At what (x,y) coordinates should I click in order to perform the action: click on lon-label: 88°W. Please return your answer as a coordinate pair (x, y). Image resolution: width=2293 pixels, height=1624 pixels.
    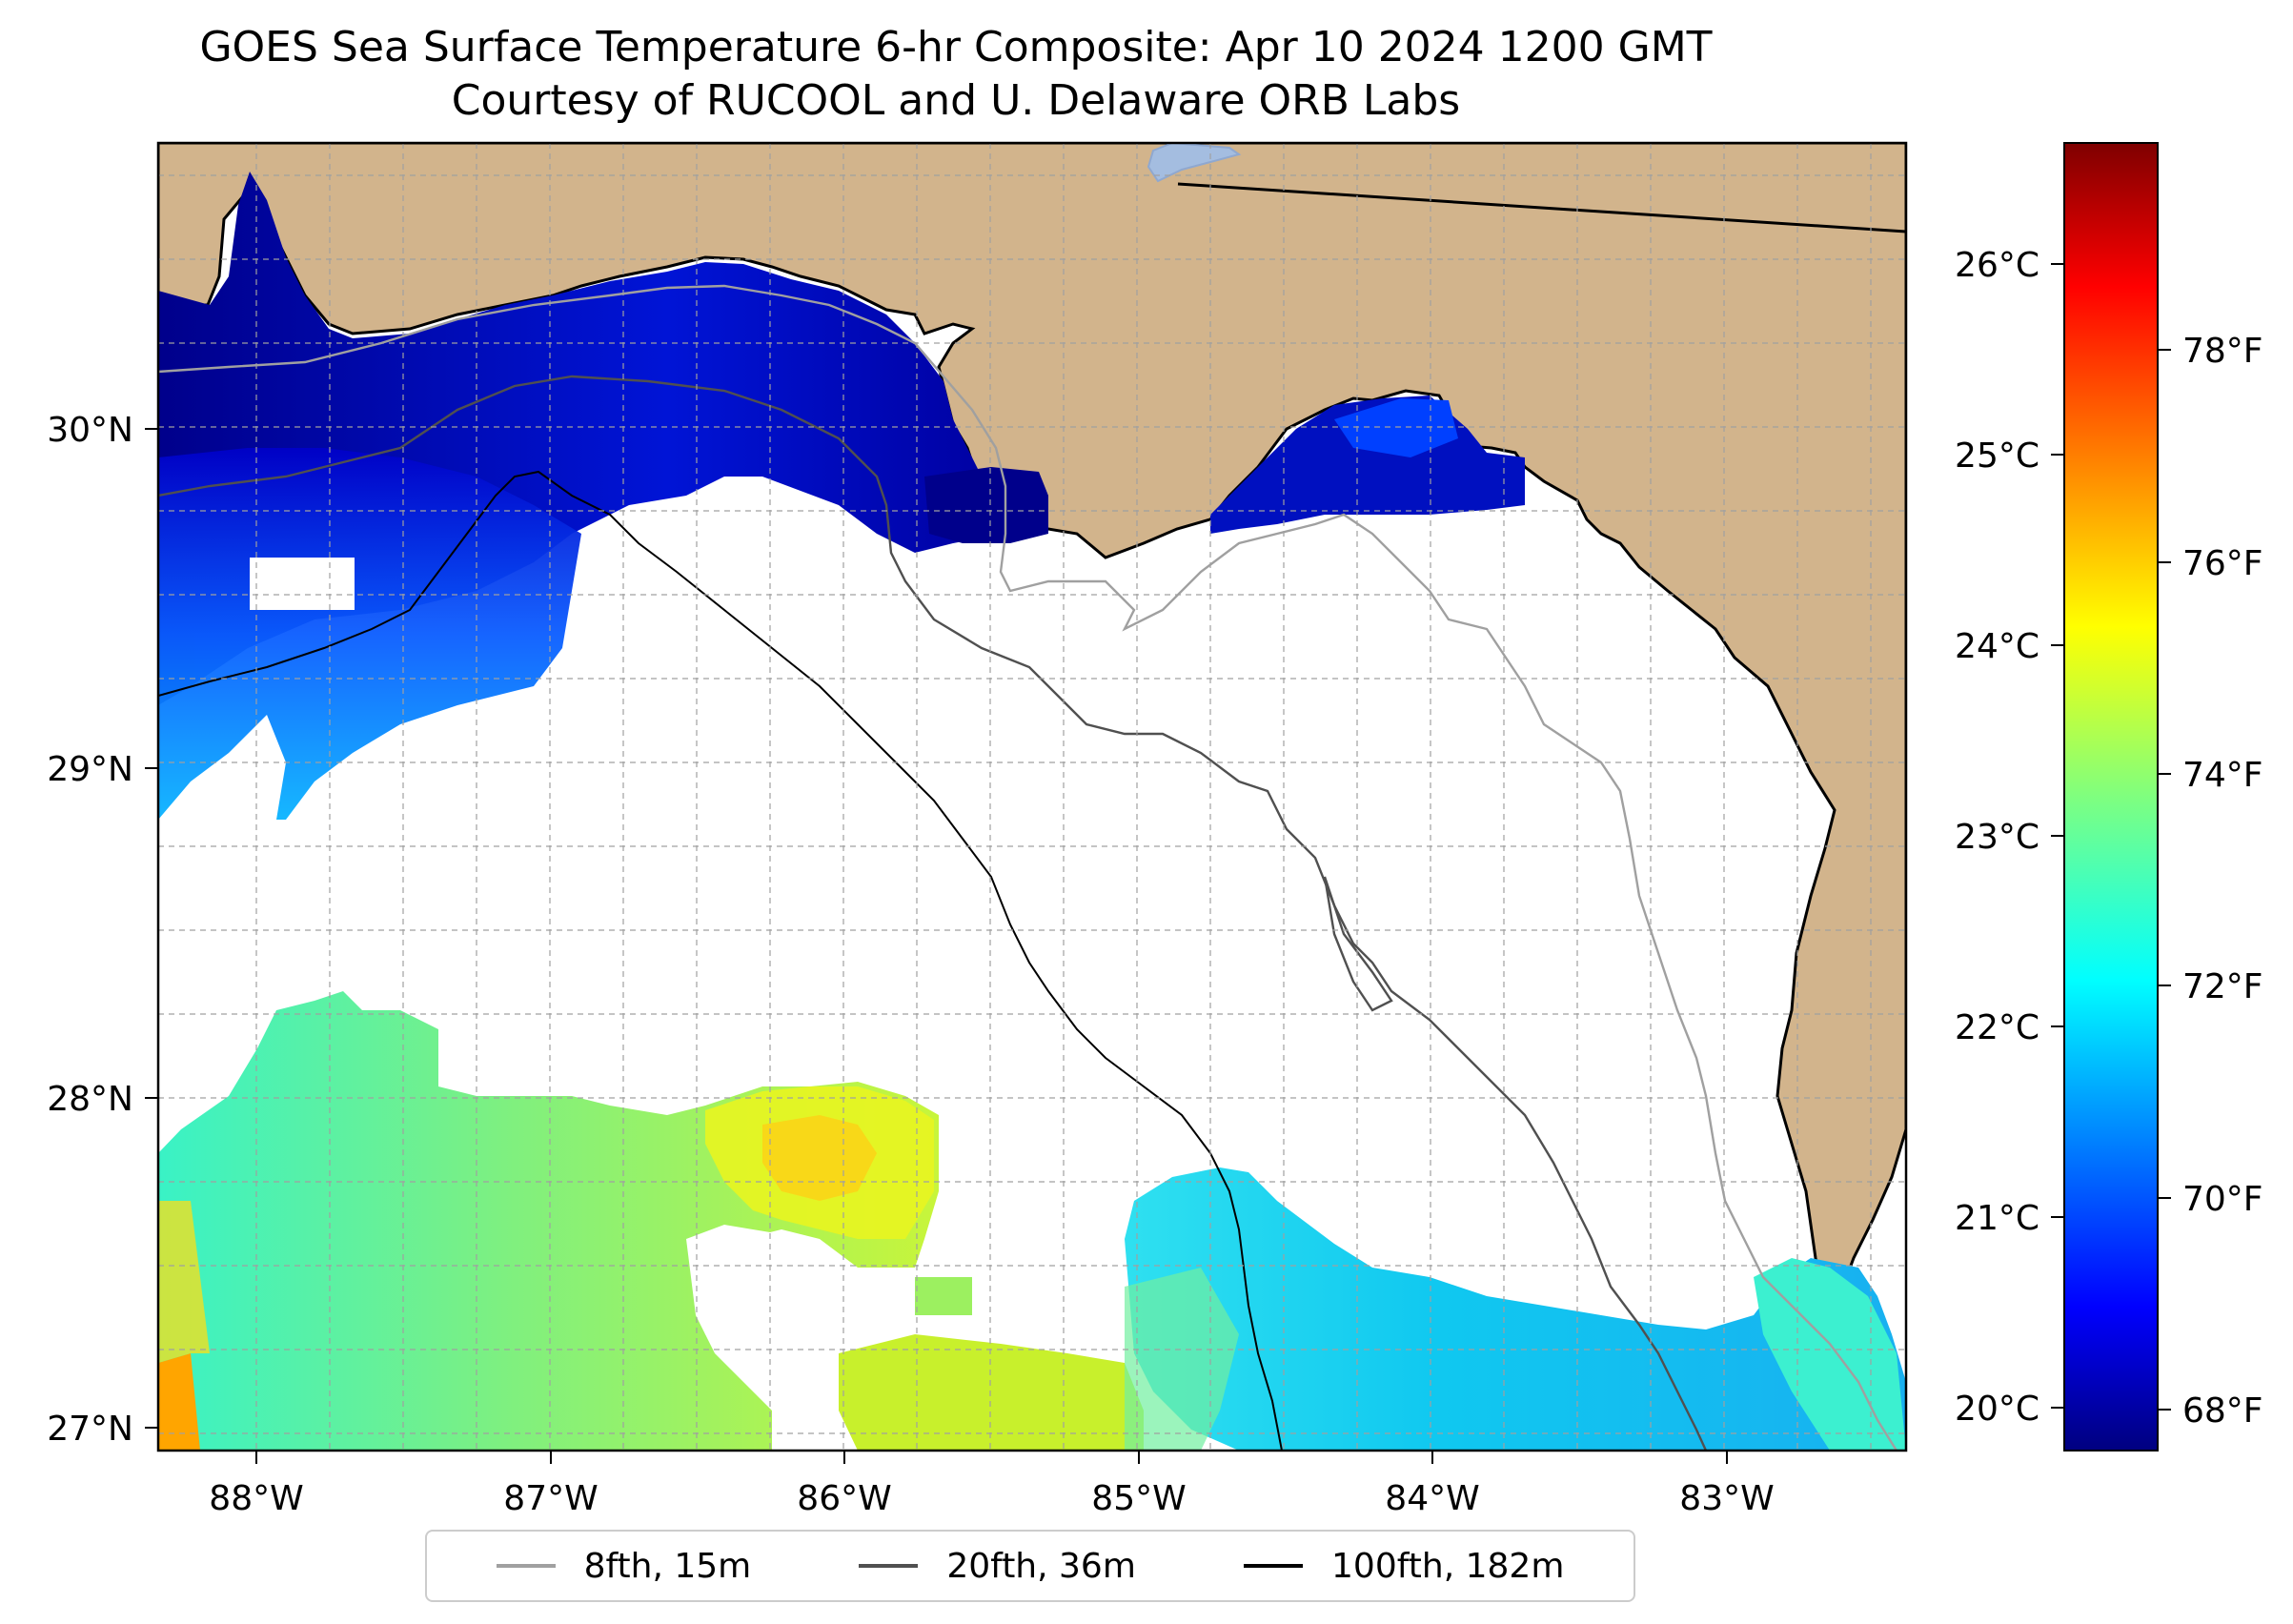
    Looking at the image, I should click on (256, 1498).